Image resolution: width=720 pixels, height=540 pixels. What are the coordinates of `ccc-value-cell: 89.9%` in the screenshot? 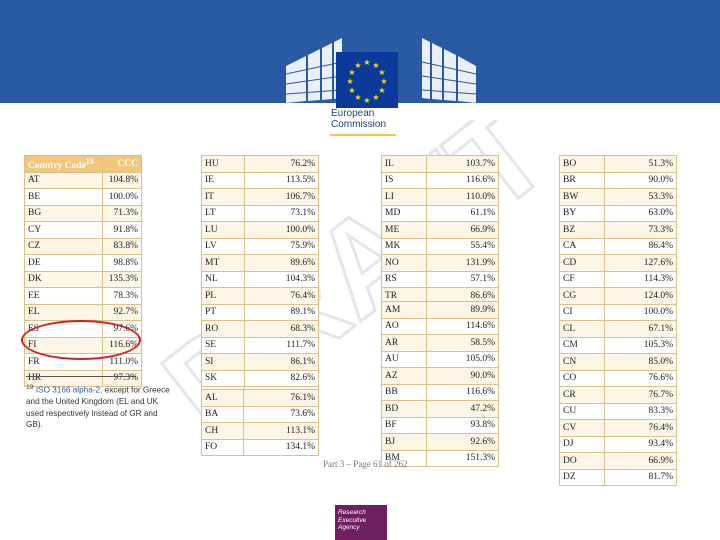 It's located at (462, 310).